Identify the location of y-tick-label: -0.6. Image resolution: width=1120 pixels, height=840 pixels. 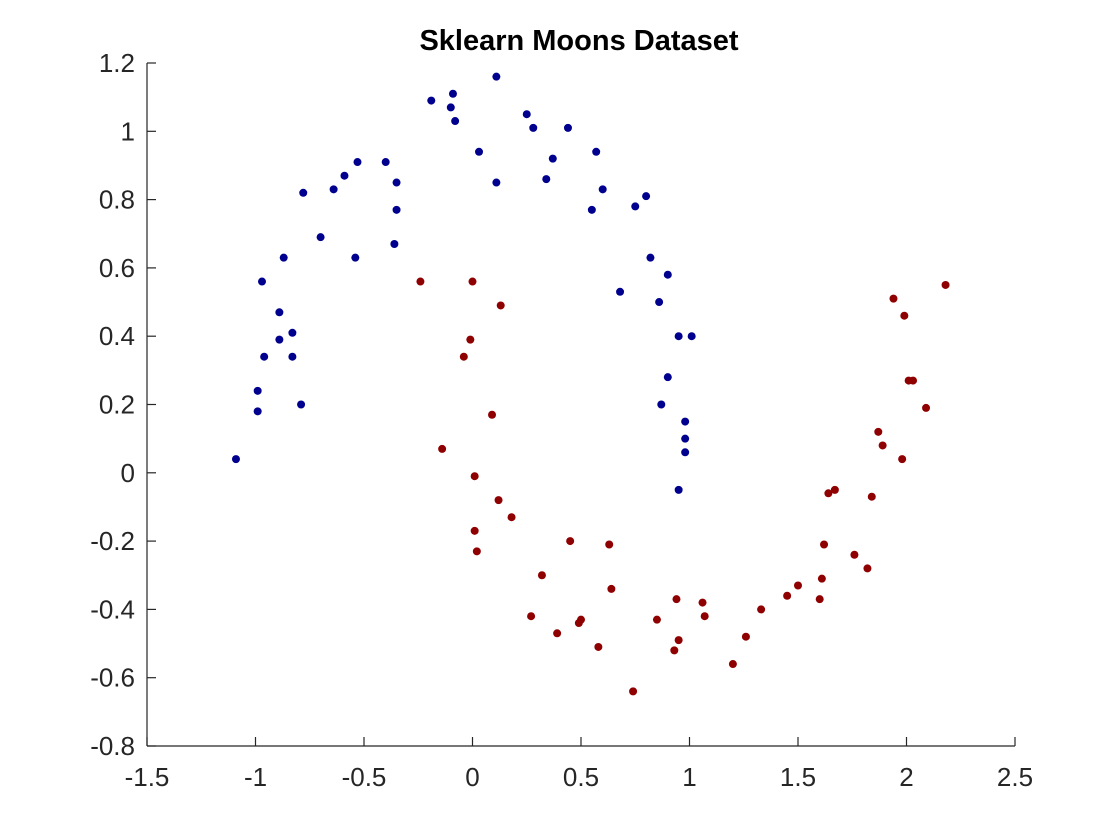
(112, 678).